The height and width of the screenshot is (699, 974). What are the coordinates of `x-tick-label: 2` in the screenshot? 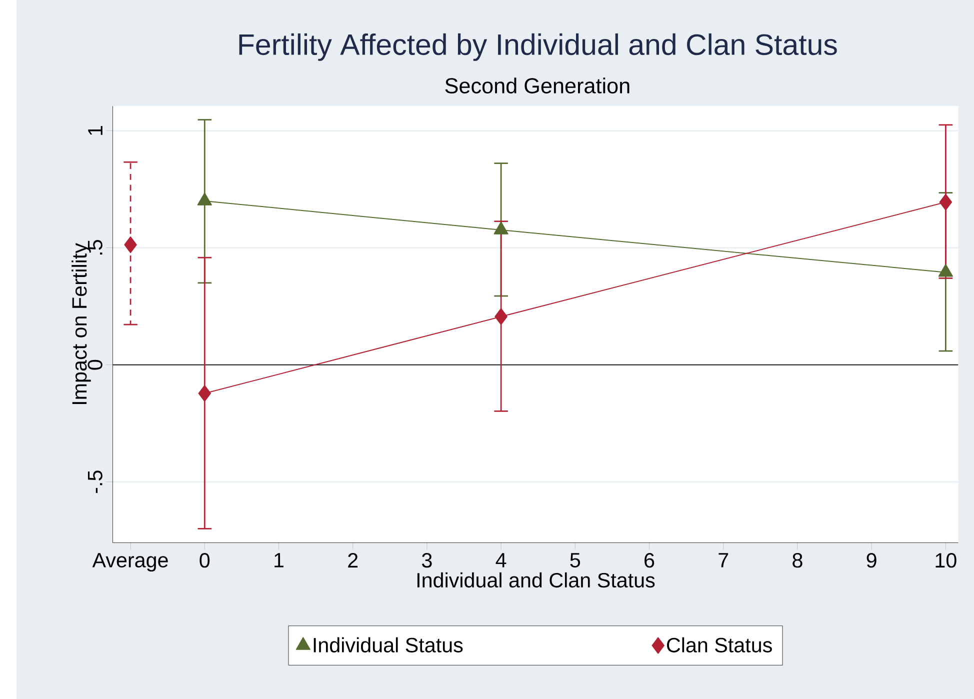 It's located at (353, 560).